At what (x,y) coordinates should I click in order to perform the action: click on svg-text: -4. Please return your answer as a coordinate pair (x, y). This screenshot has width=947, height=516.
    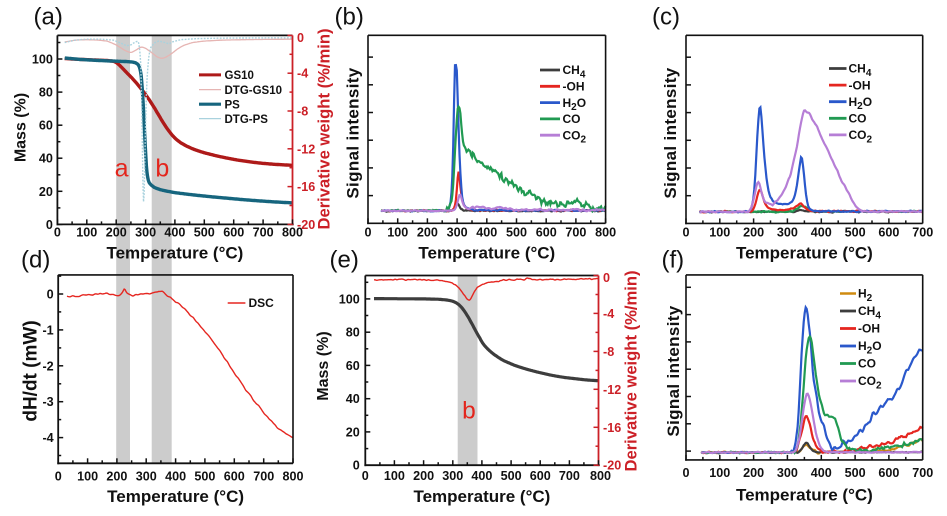
    Looking at the image, I should click on (47, 438).